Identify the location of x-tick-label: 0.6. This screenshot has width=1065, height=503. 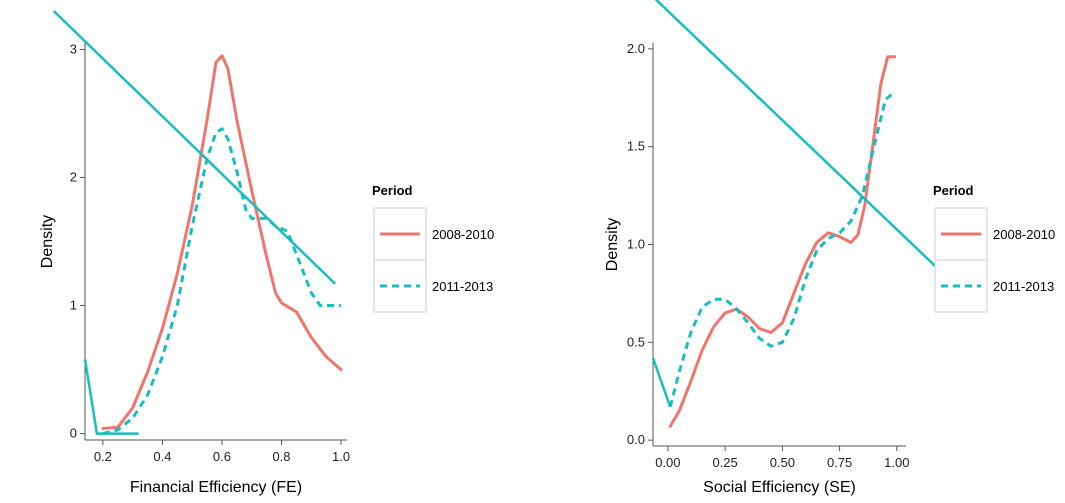
(222, 456).